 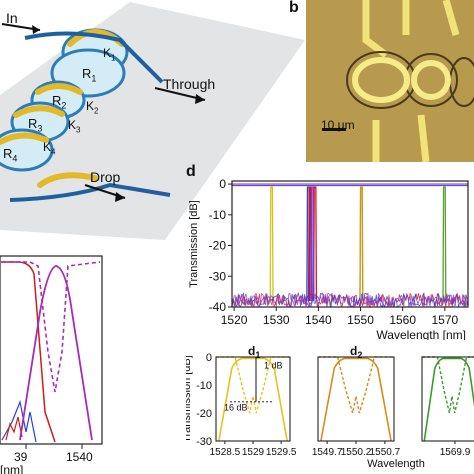 What do you see at coordinates (360, 320) in the screenshot?
I see `xtick-label-3: 1550` at bounding box center [360, 320].